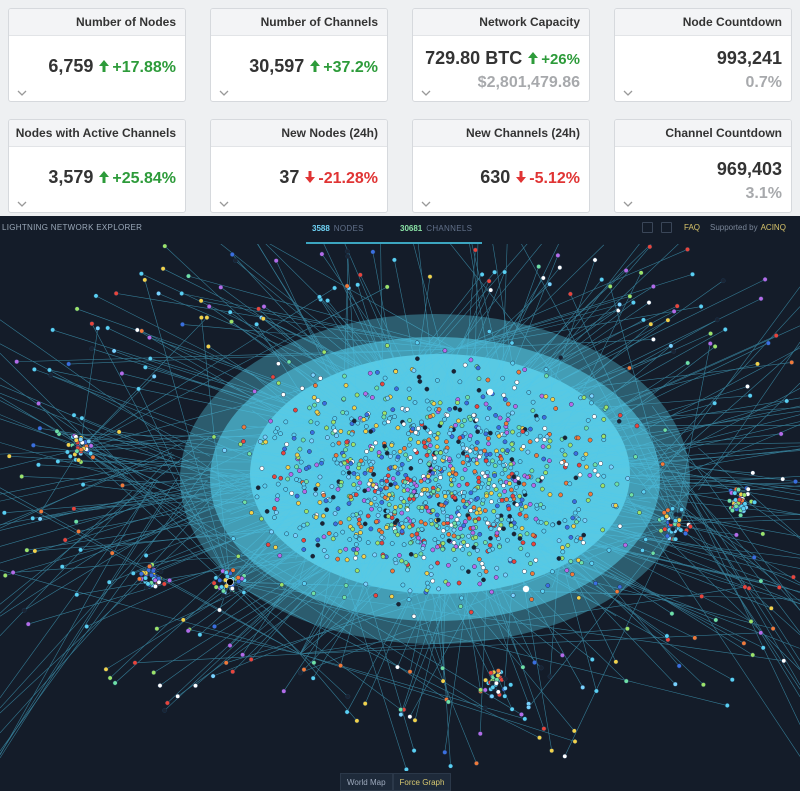 Image resolution: width=800 pixels, height=791 pixels. Describe the element at coordinates (97, 133) in the screenshot. I see `card-title: Nodes with Active Channels` at that location.